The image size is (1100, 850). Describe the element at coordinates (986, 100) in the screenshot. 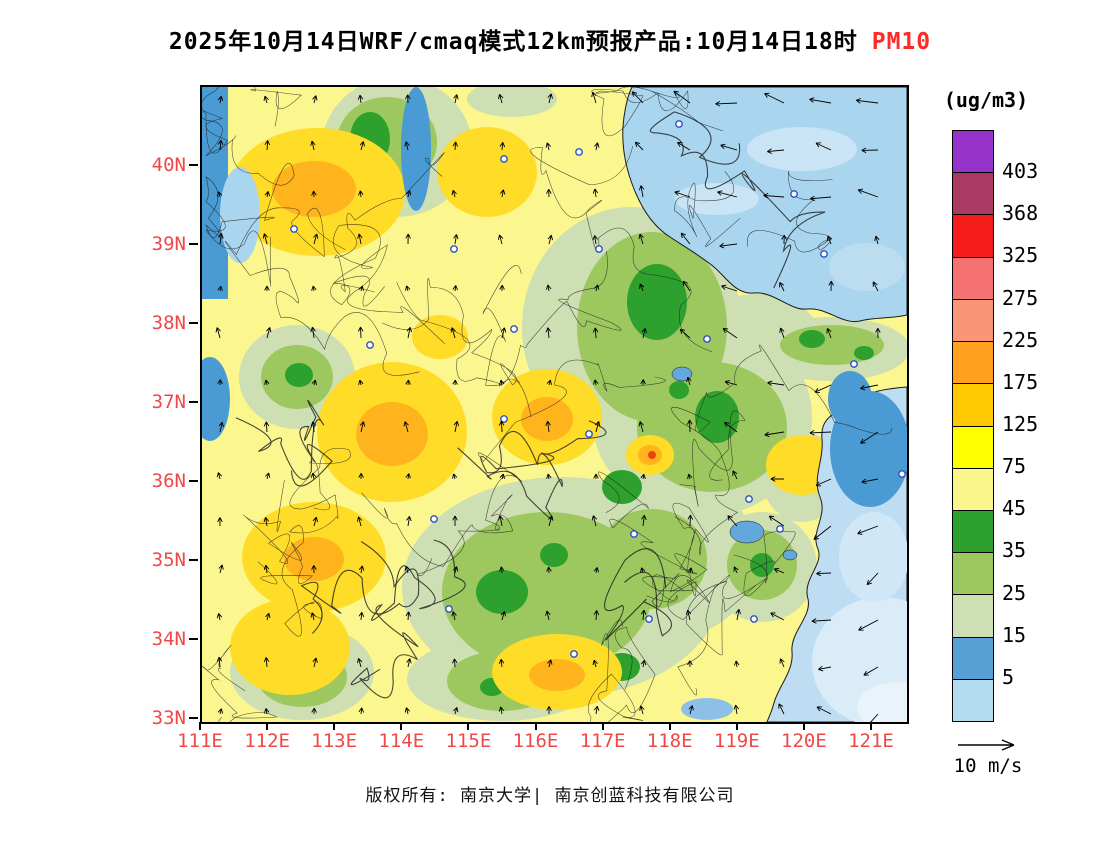

I see `colorbar-units: (ug/m3)` at that location.